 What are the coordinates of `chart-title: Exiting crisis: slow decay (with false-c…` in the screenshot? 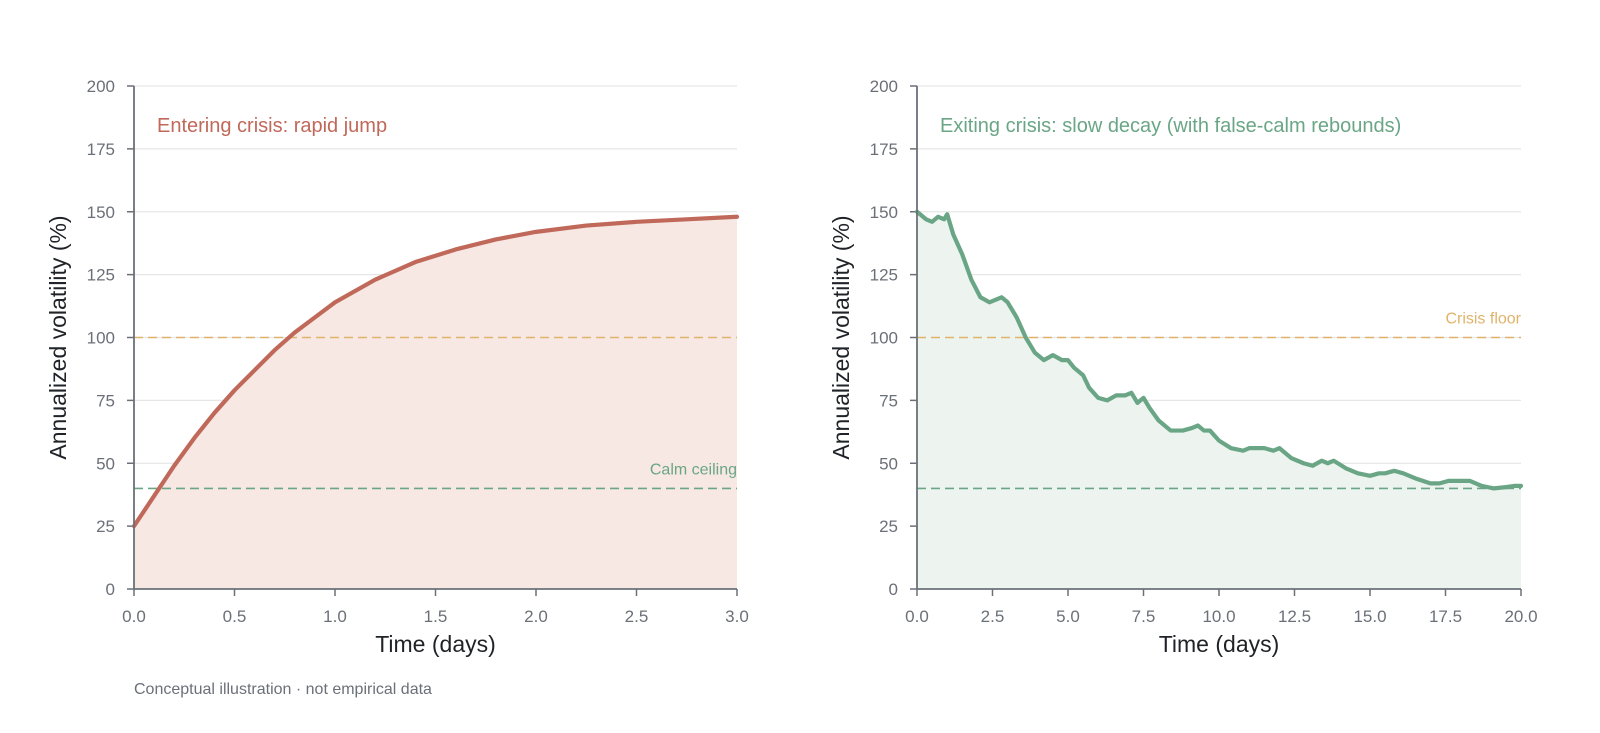 It's located at (1170, 126).